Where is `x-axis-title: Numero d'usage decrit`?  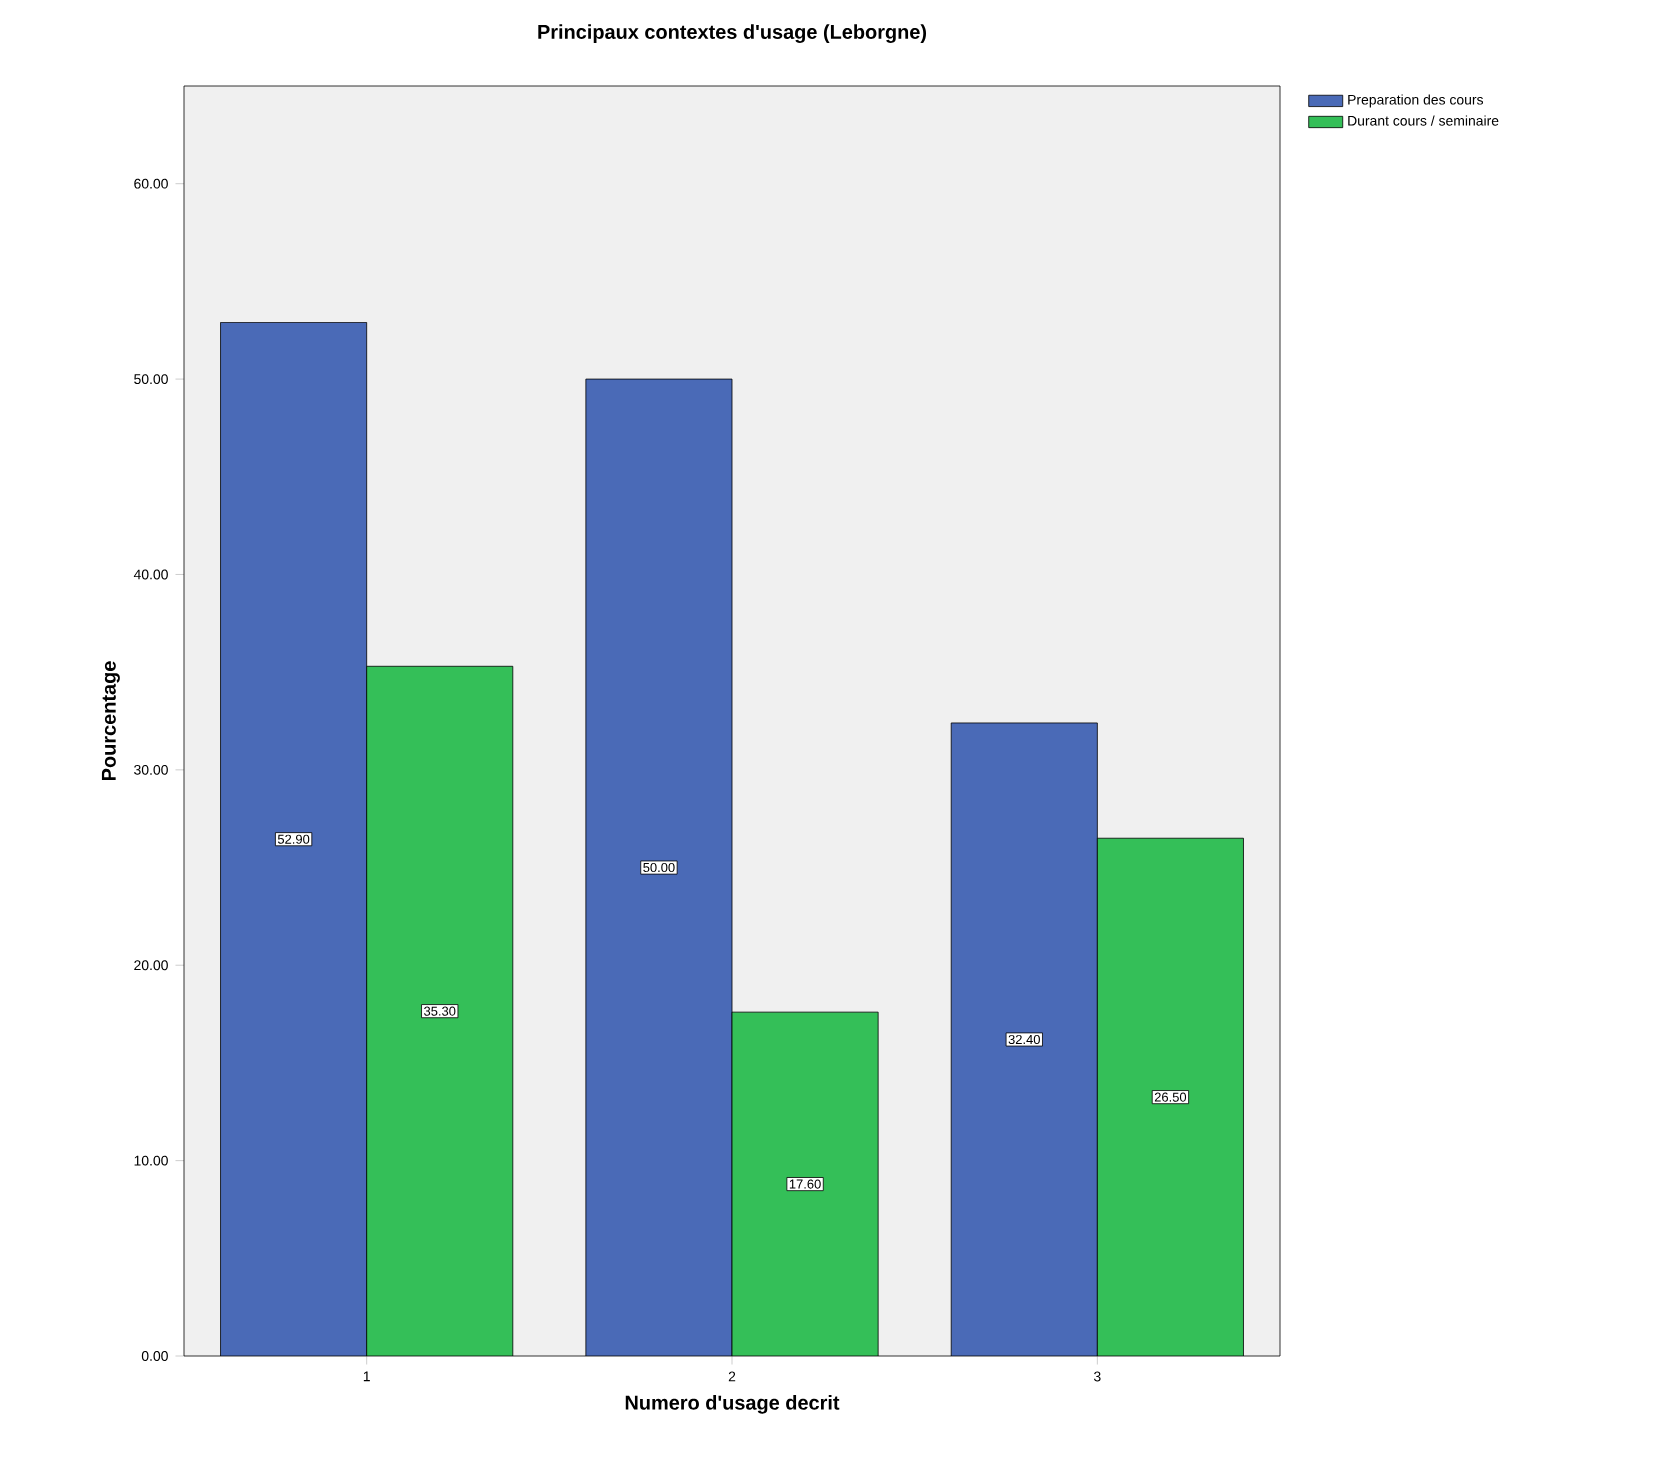 x-axis-title: Numero d'usage decrit is located at coordinates (732, 1404).